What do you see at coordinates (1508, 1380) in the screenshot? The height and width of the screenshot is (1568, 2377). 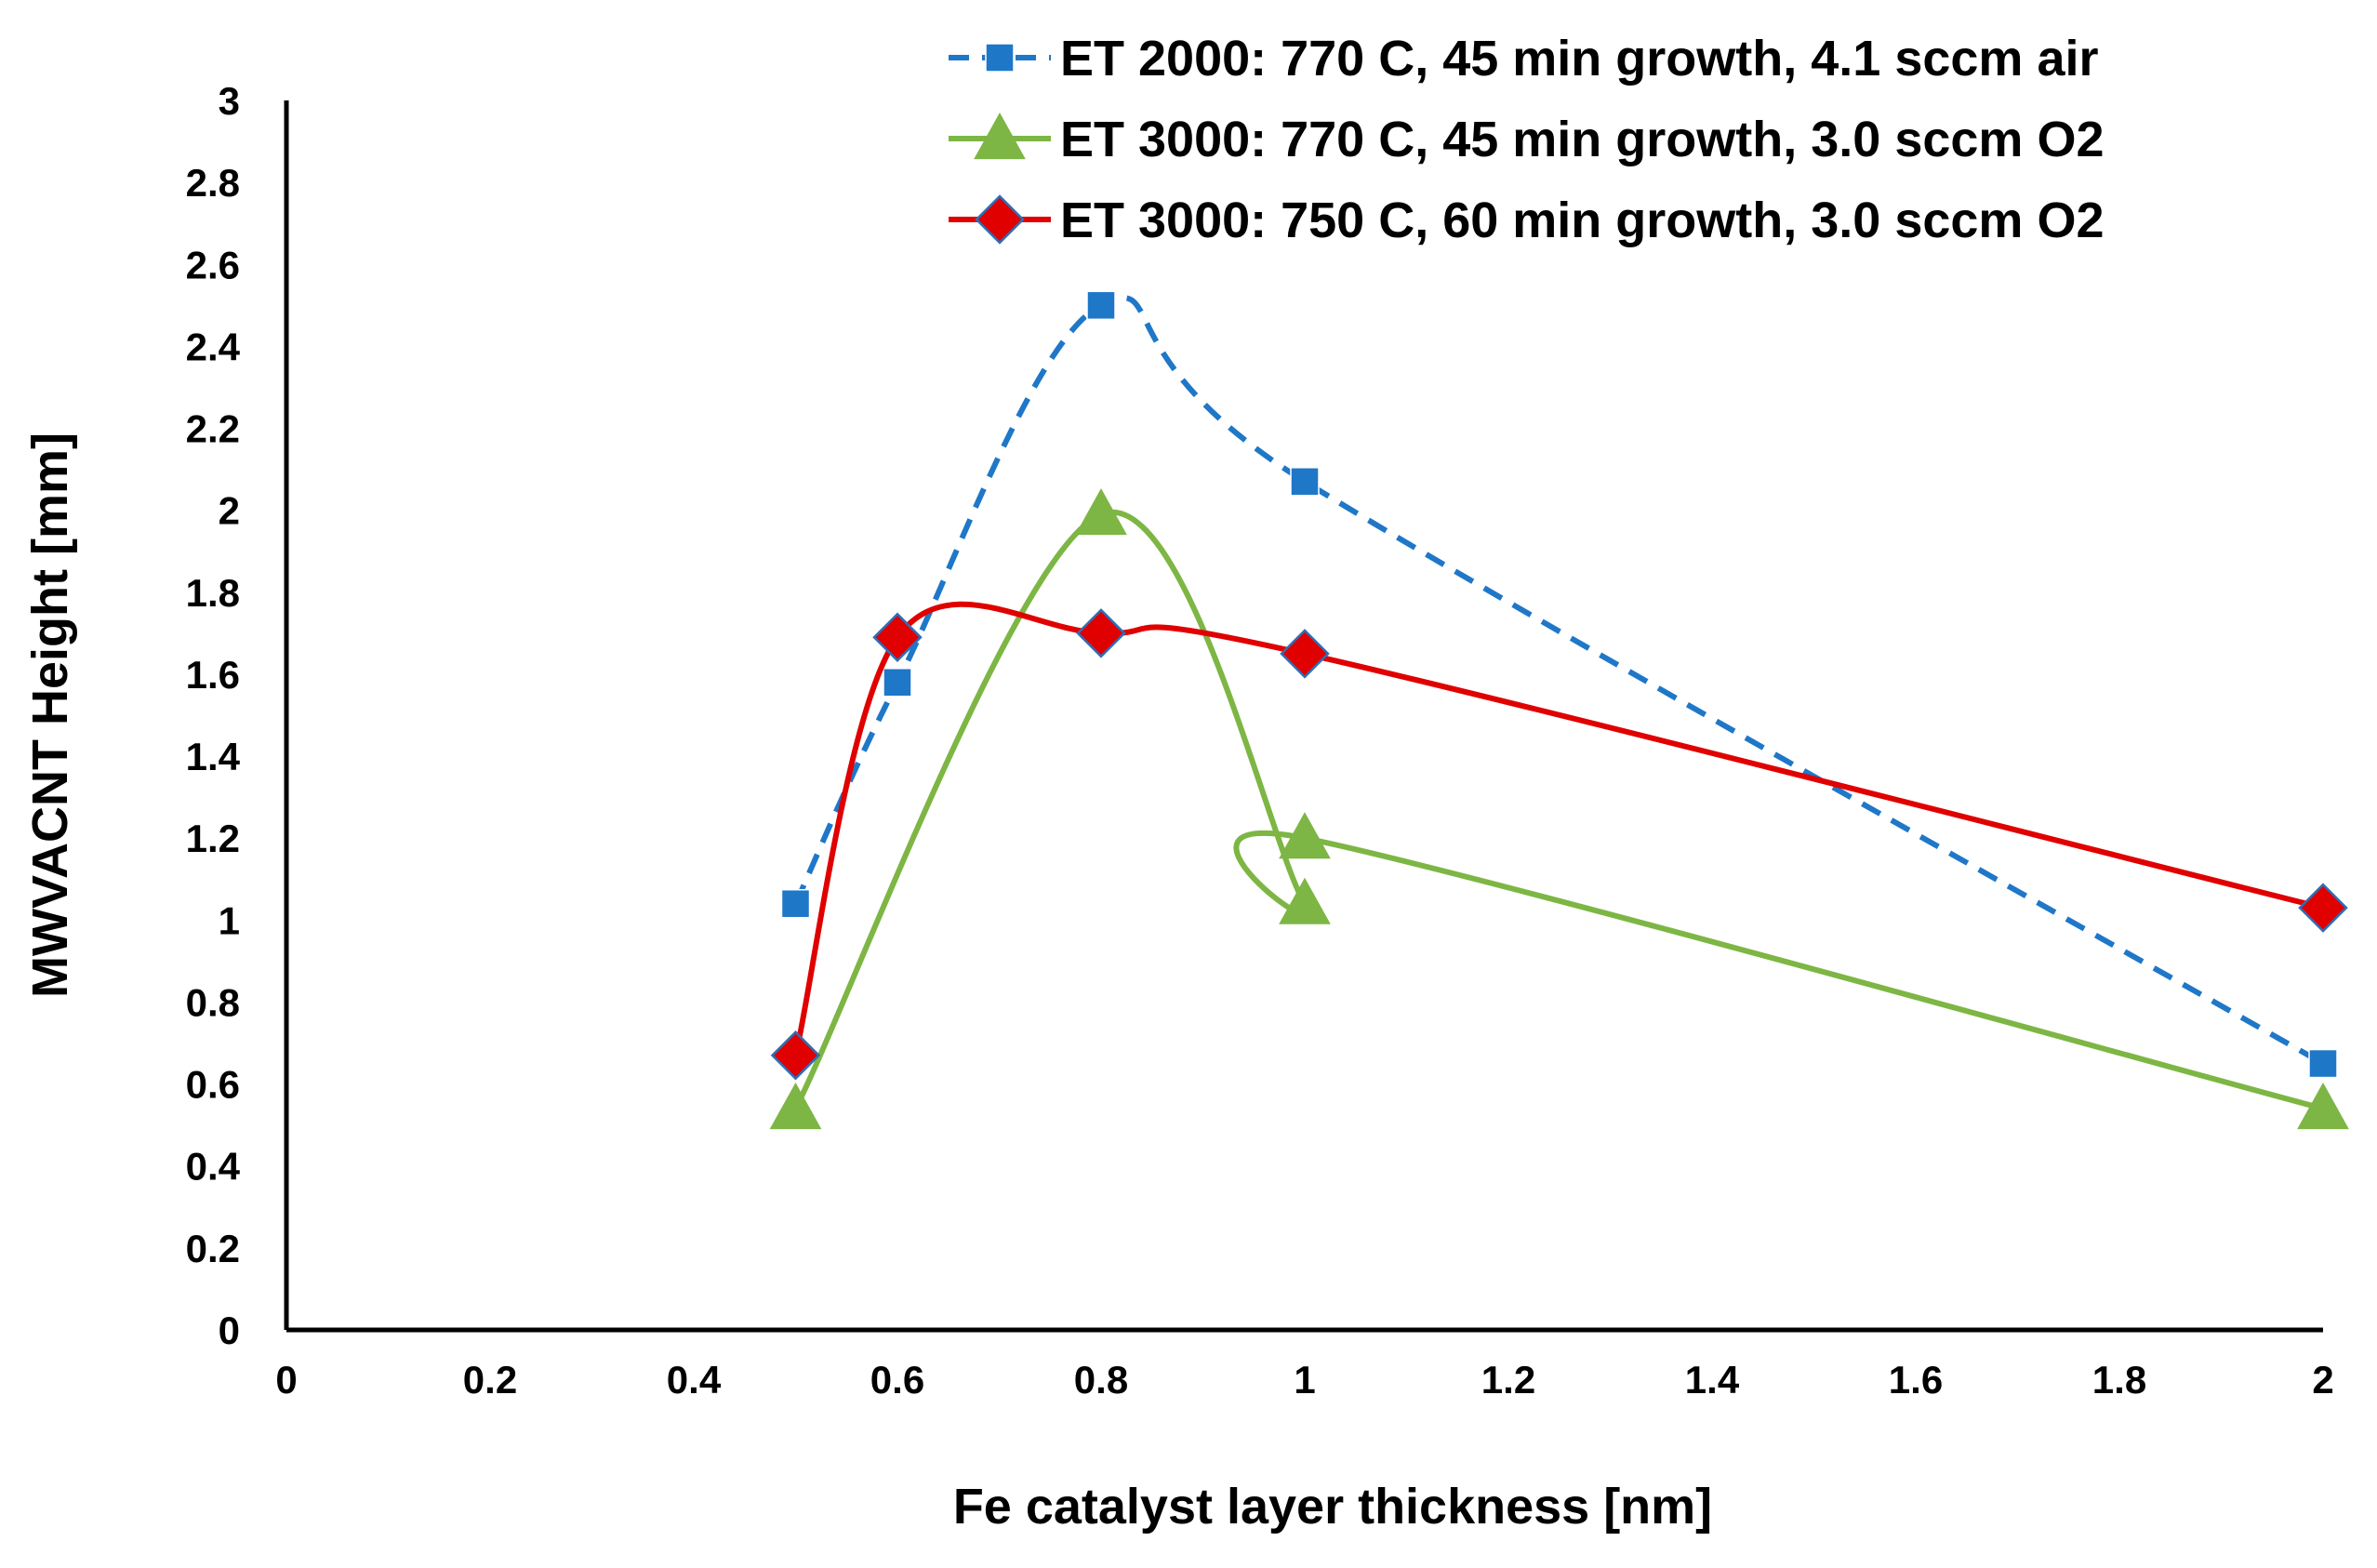 I see `x-tick-label: 1.2` at bounding box center [1508, 1380].